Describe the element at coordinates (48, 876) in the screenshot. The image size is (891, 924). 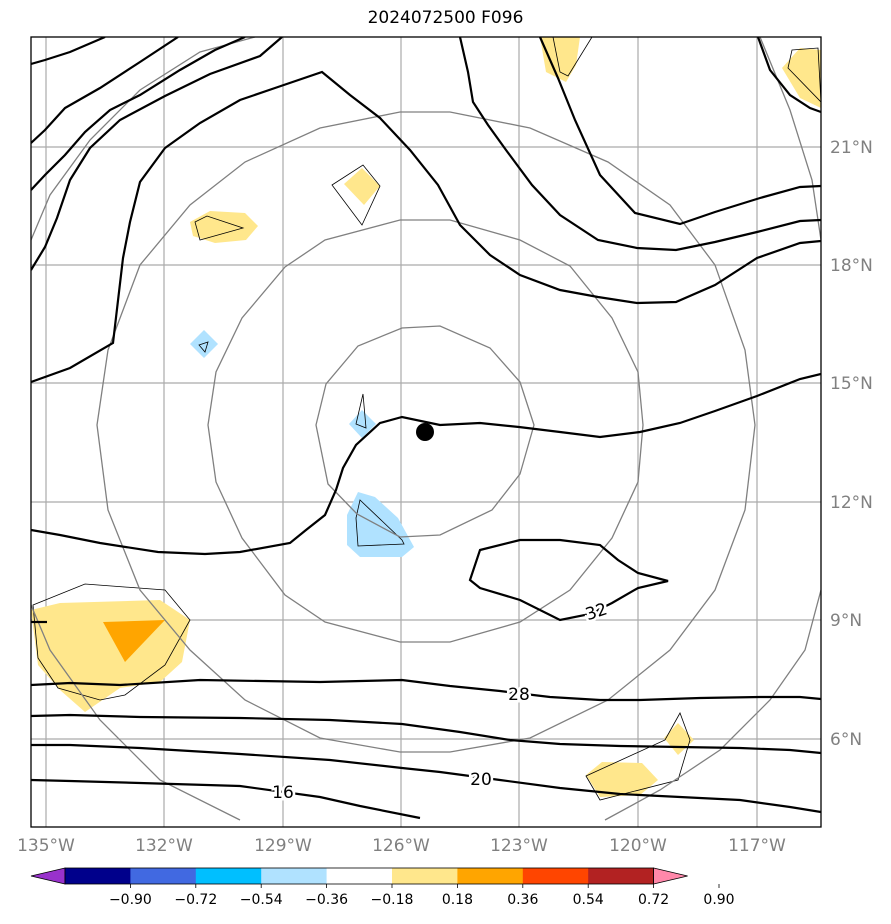
I see `colorbar-extend-min` at that location.